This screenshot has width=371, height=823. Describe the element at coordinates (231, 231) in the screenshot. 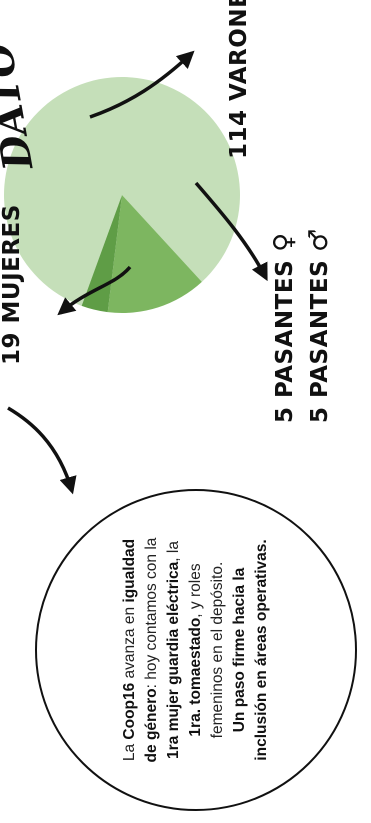

I see `arrow-to-pasantes` at that location.